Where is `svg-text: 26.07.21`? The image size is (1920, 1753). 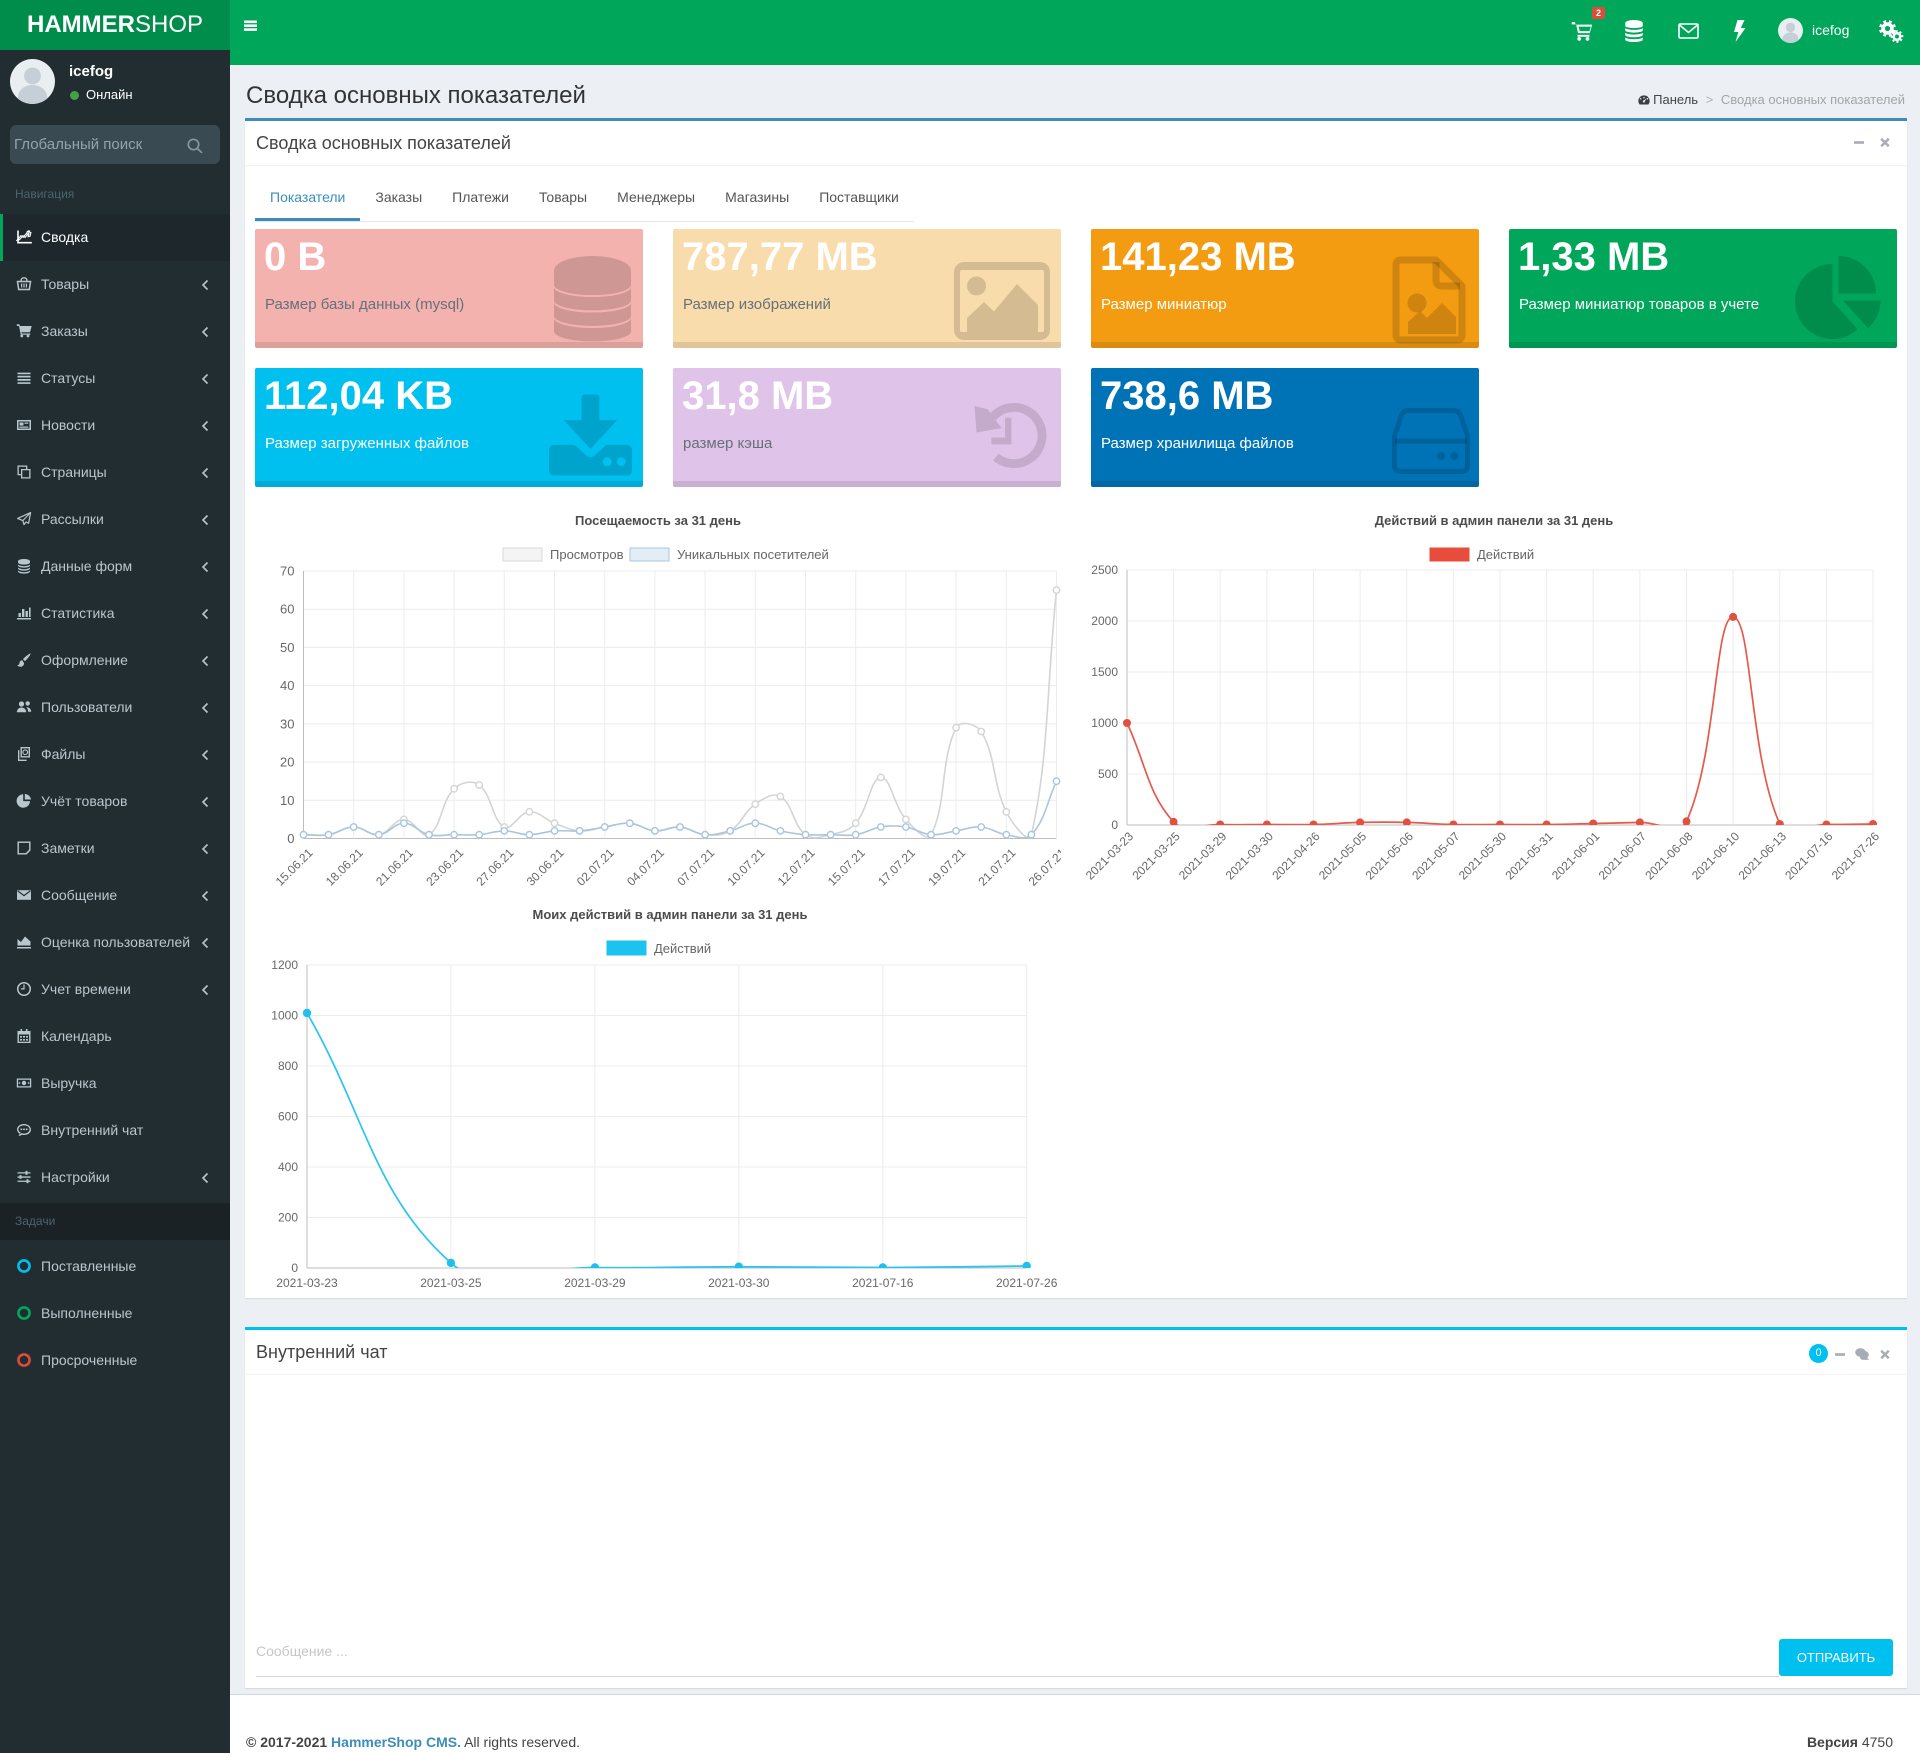
svg-text: 26.07.21 is located at coordinates (1043, 866).